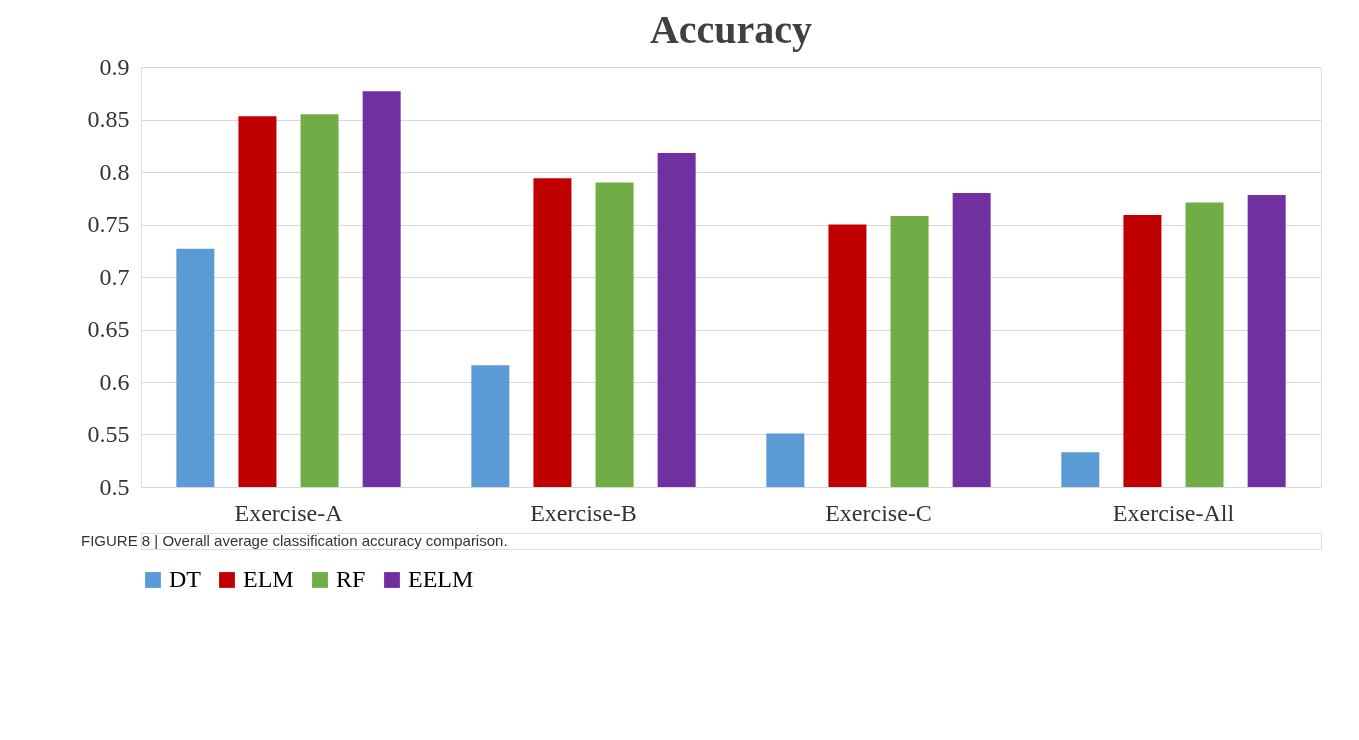 The width and height of the screenshot is (1359, 740). I want to click on x-tick-label: Exercise-C, so click(878, 512).